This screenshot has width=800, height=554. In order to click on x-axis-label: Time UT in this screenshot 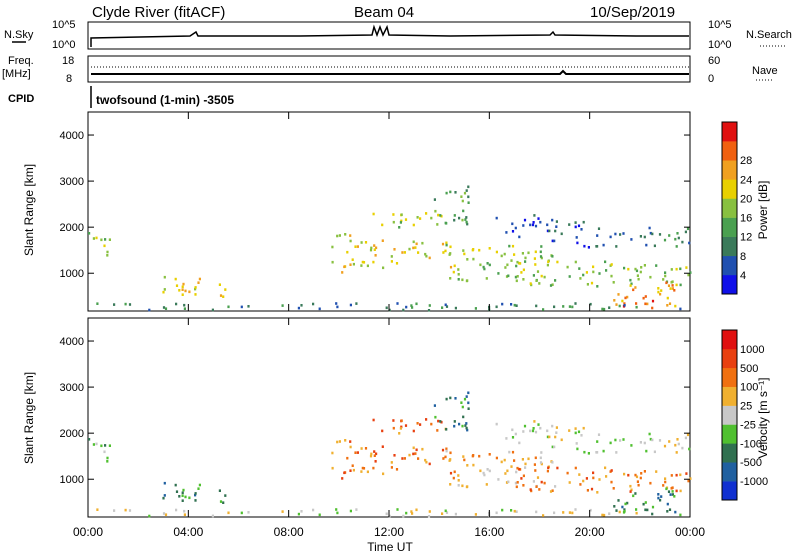, I will do `click(390, 547)`.